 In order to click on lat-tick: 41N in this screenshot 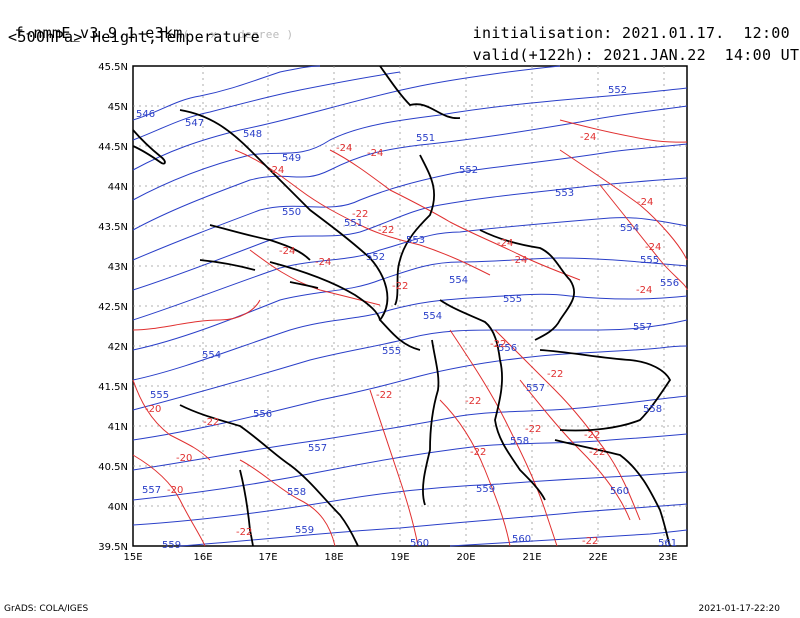, I will do `click(118, 427)`.